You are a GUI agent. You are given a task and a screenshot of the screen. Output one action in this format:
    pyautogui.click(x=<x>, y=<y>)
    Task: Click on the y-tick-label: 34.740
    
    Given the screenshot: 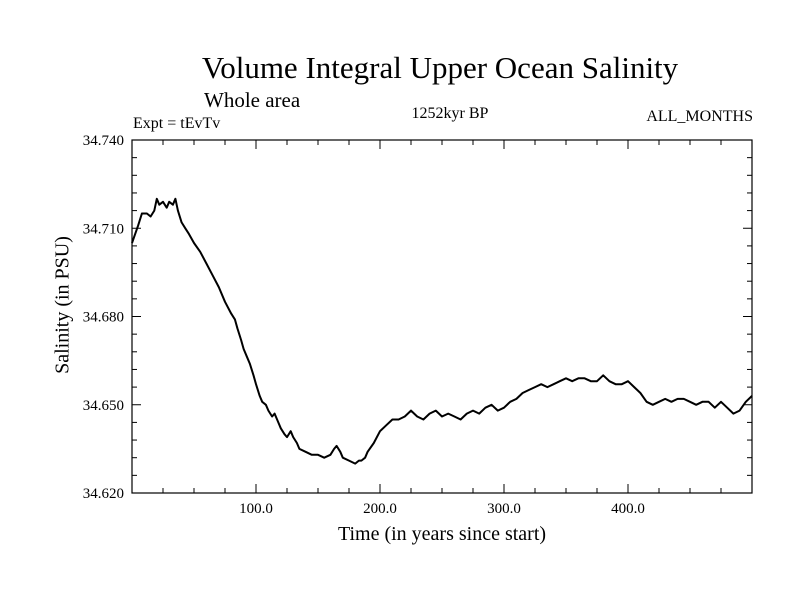 What is the action you would take?
    pyautogui.click(x=103, y=141)
    